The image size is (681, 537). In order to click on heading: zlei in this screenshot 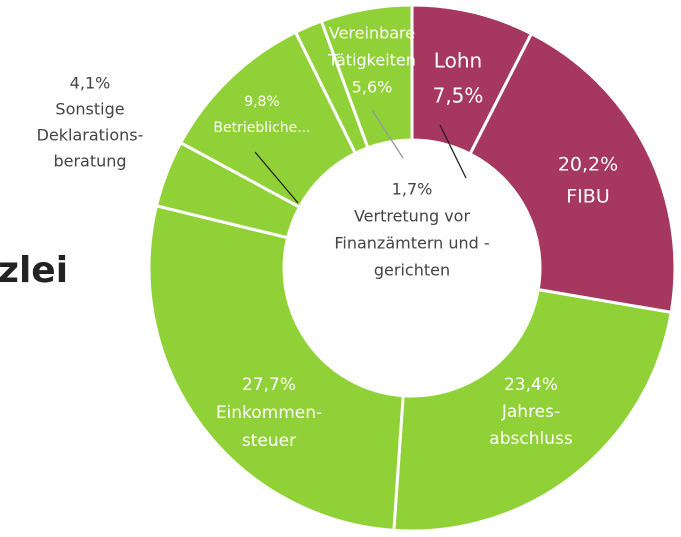, I will do `click(34, 270)`.